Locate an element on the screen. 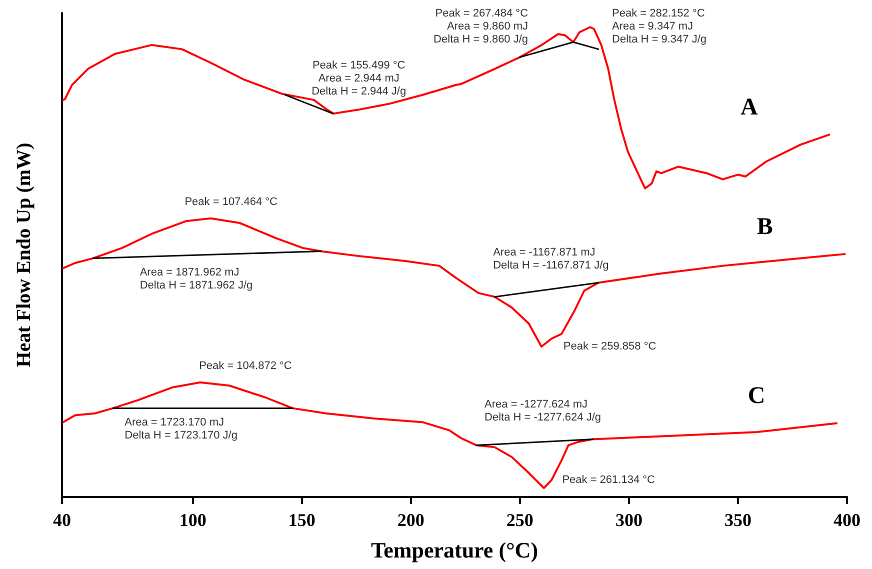 The width and height of the screenshot is (872, 569). series-label: B is located at coordinates (764, 227).